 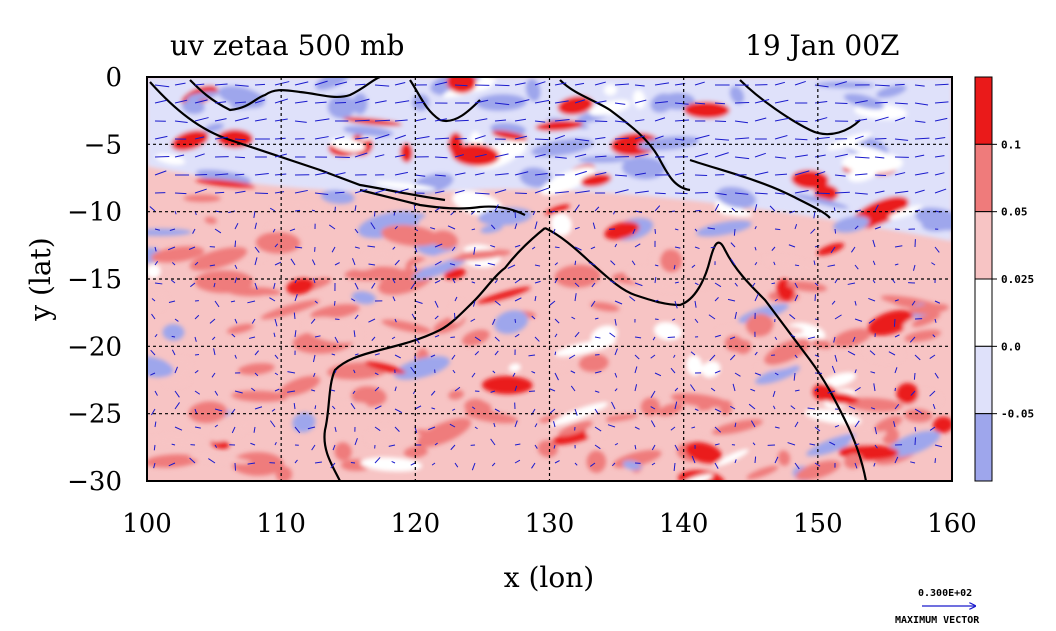 What do you see at coordinates (983, 110) in the screenshot?
I see `colorbar-swatch` at bounding box center [983, 110].